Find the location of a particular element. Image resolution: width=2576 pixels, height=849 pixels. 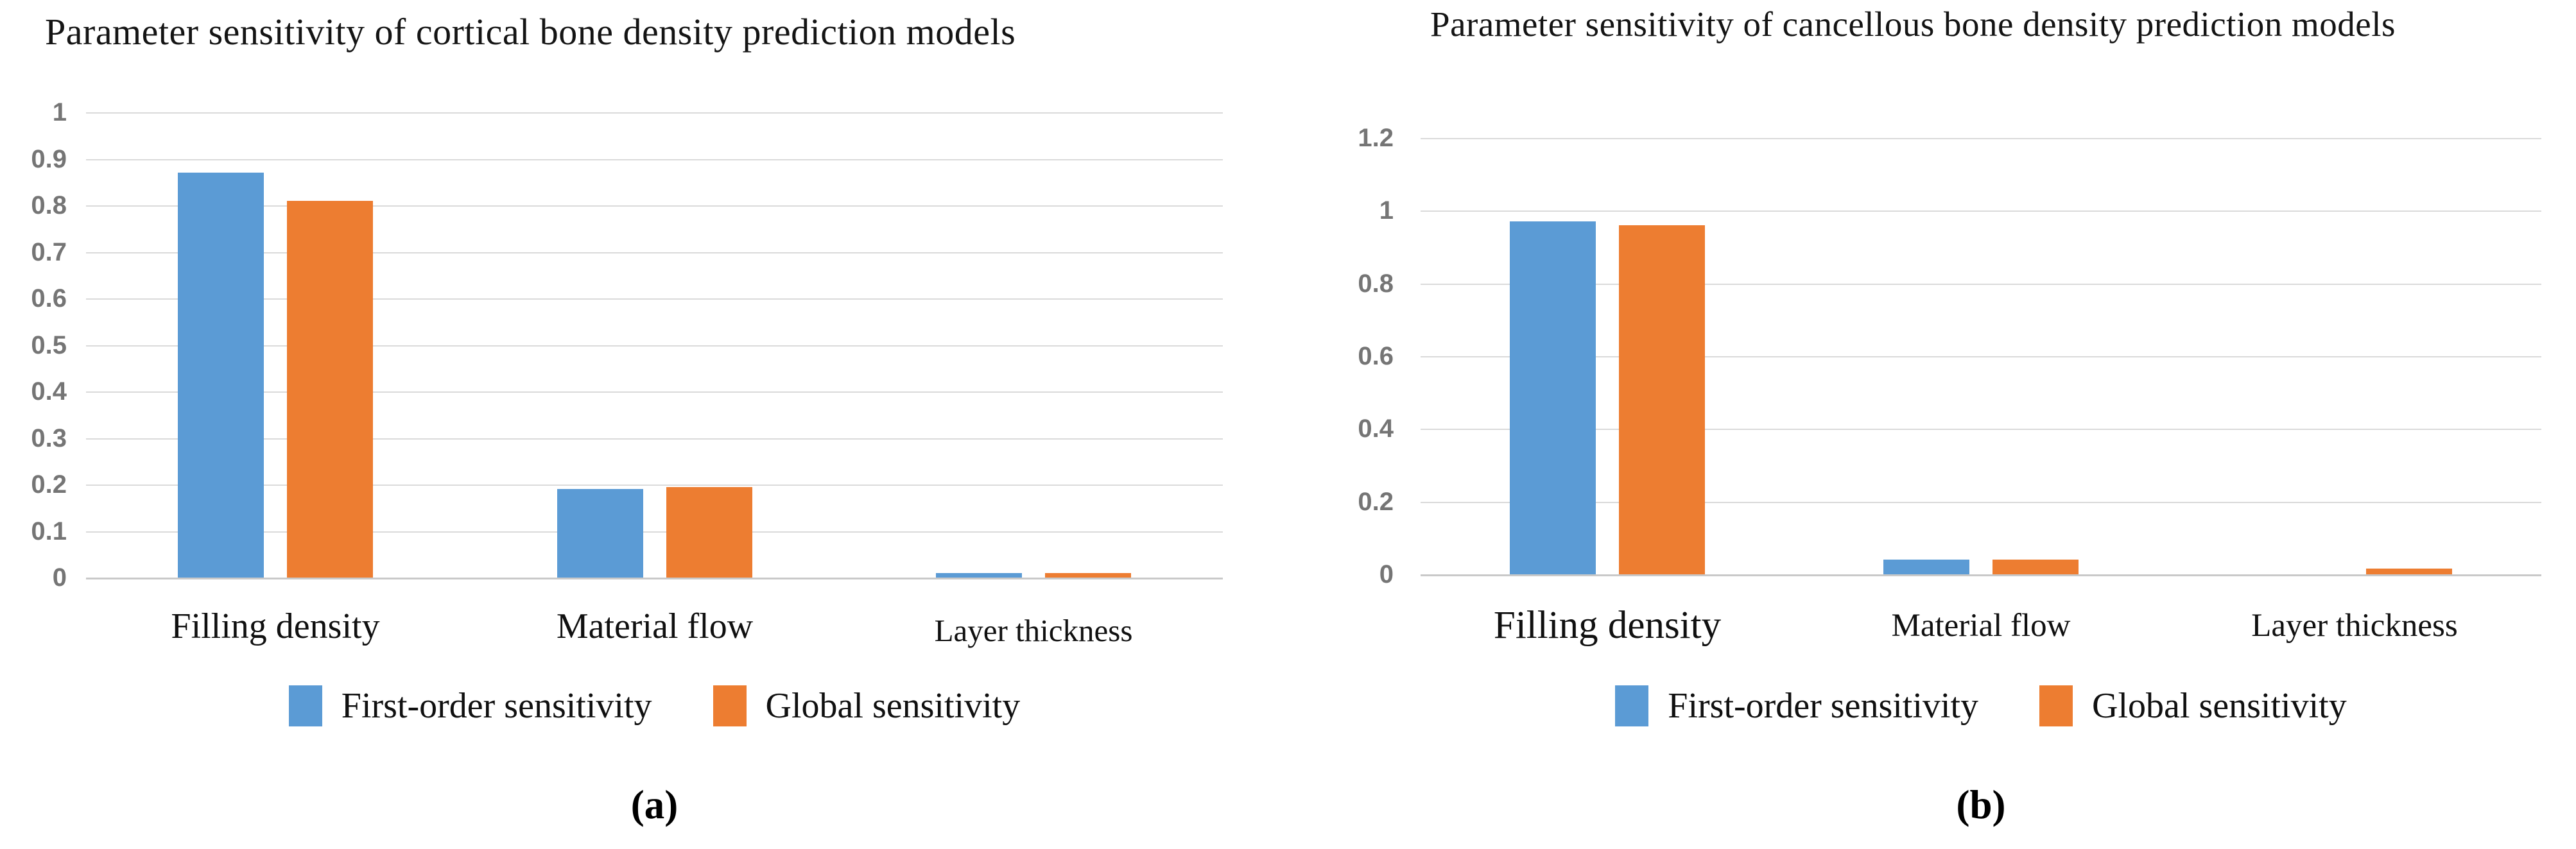

y-tick-label: 0.9 is located at coordinates (49, 159).